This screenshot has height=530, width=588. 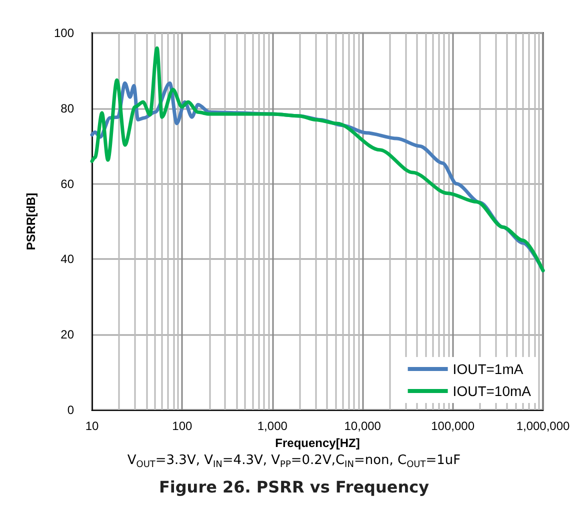 I want to click on x-tick-label: 100, so click(x=182, y=426).